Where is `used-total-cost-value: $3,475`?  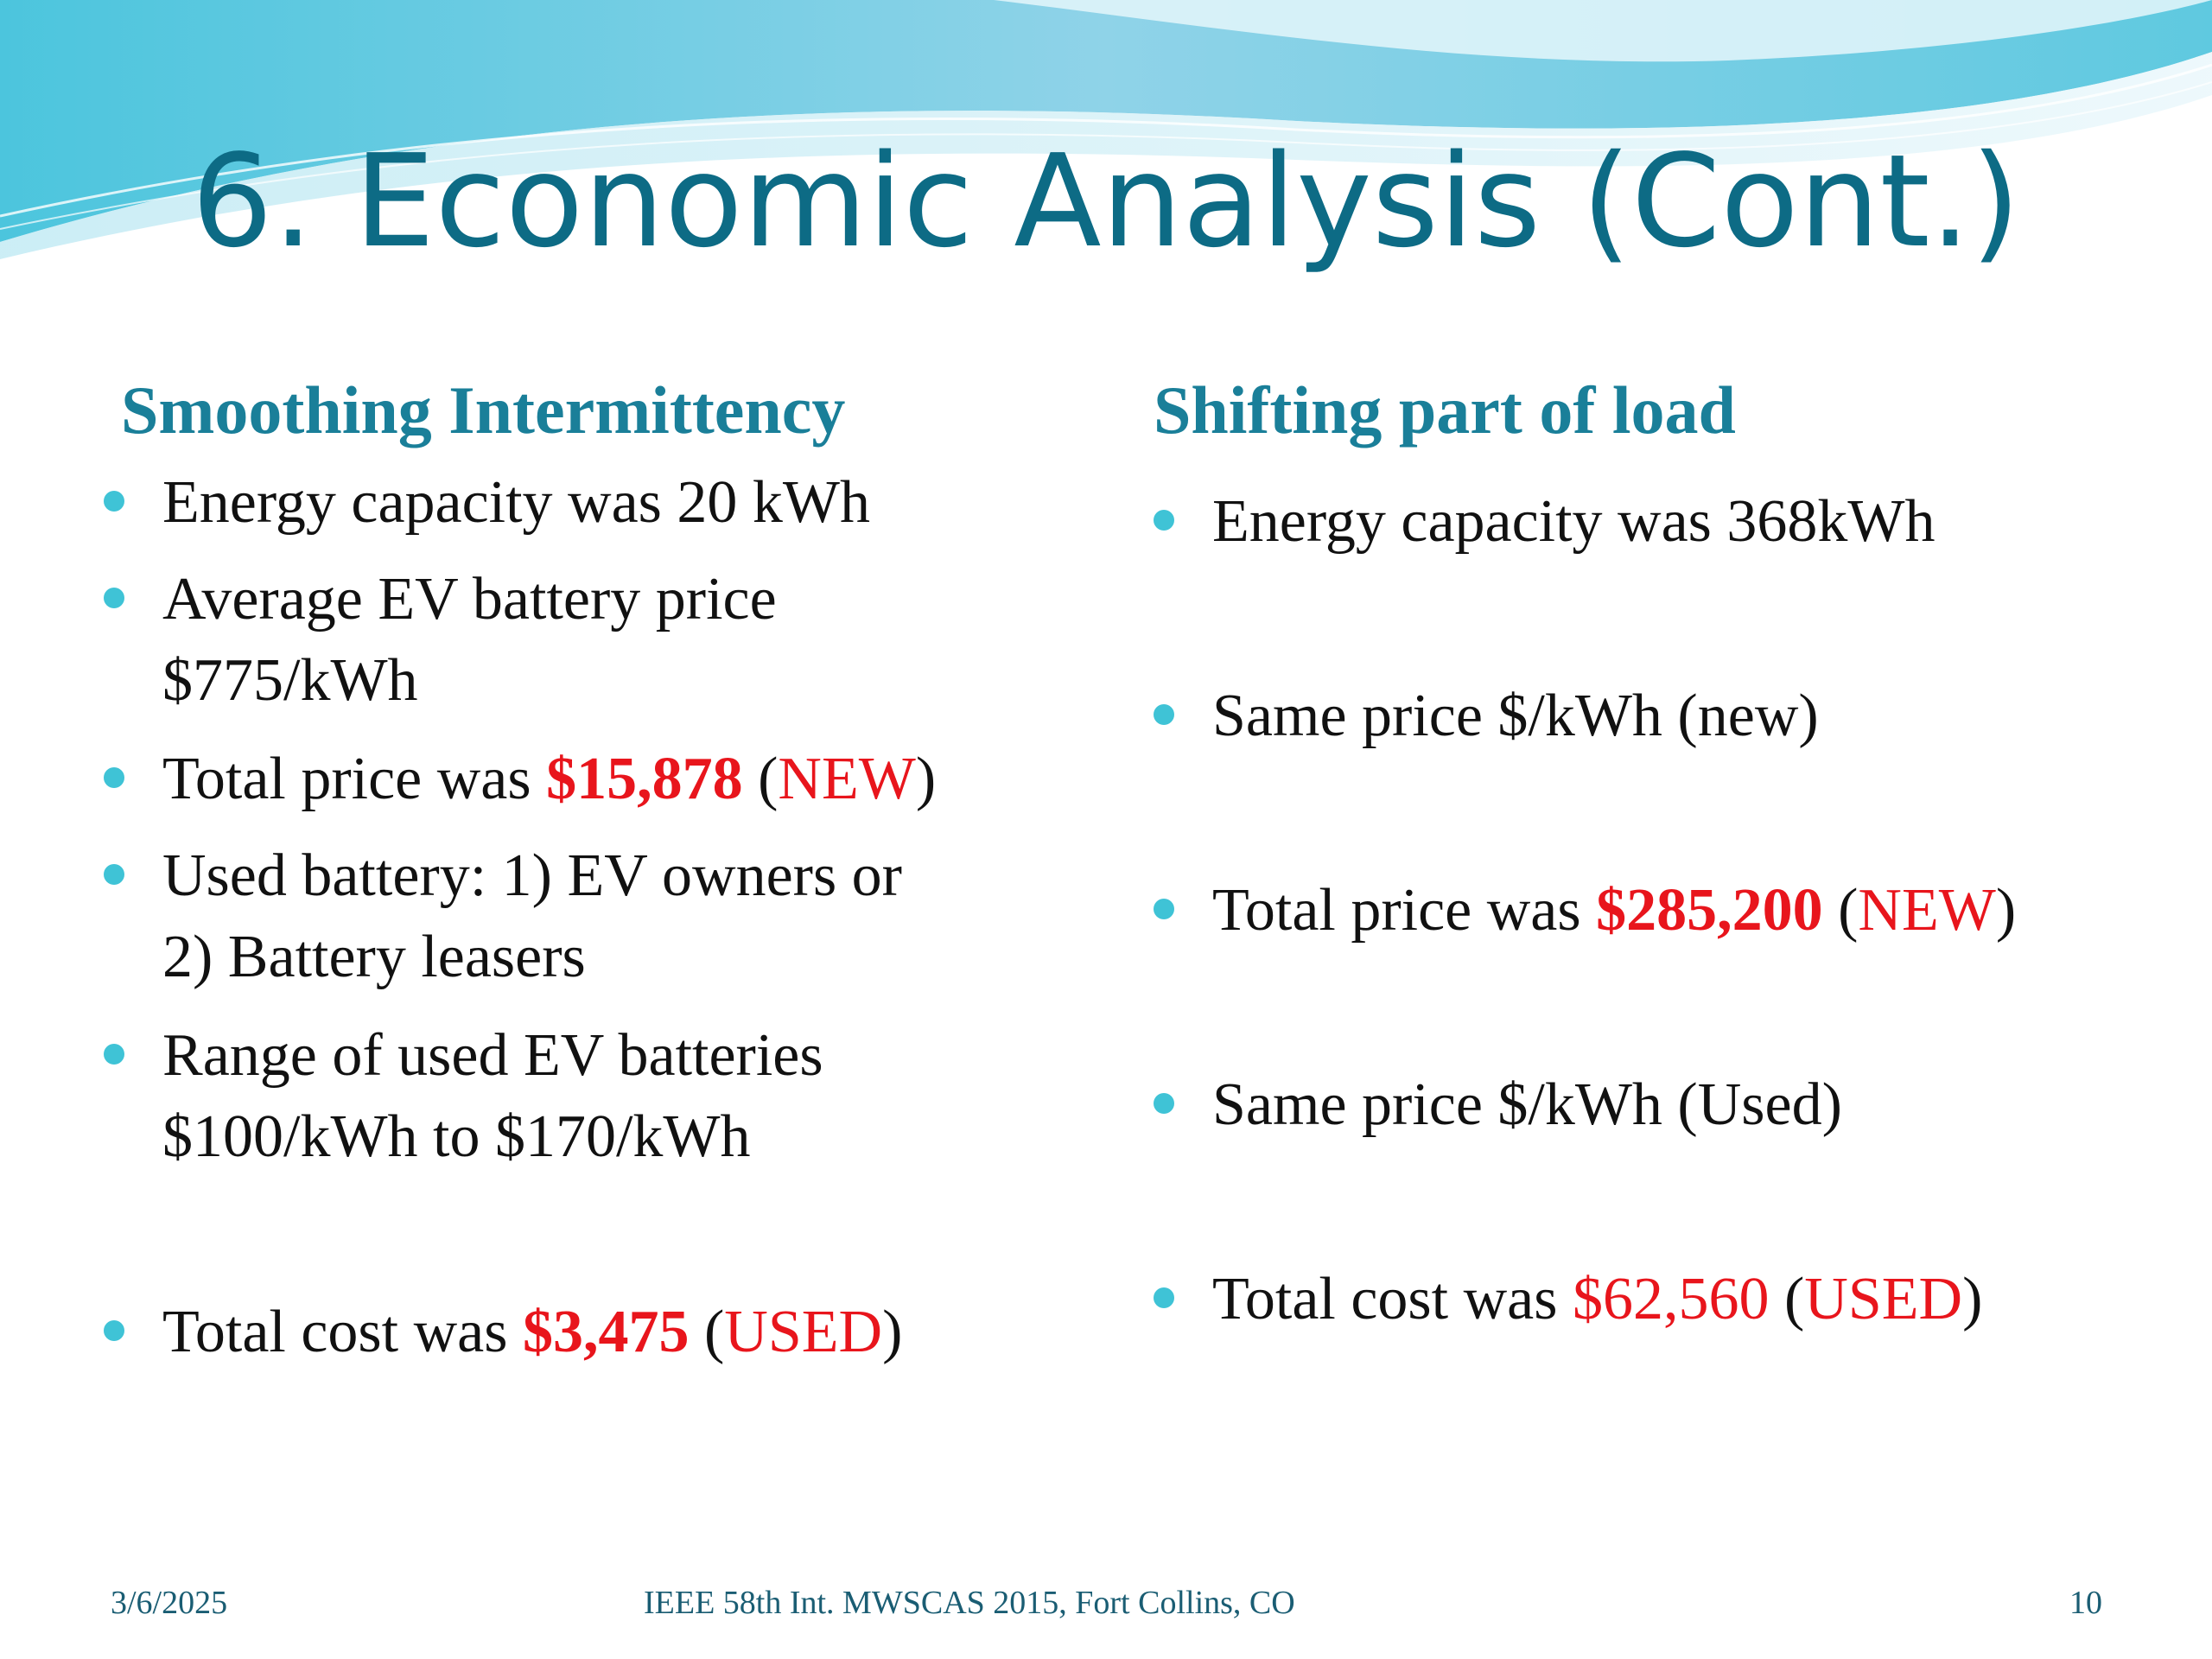
used-total-cost-value: $3,475 is located at coordinates (606, 1332).